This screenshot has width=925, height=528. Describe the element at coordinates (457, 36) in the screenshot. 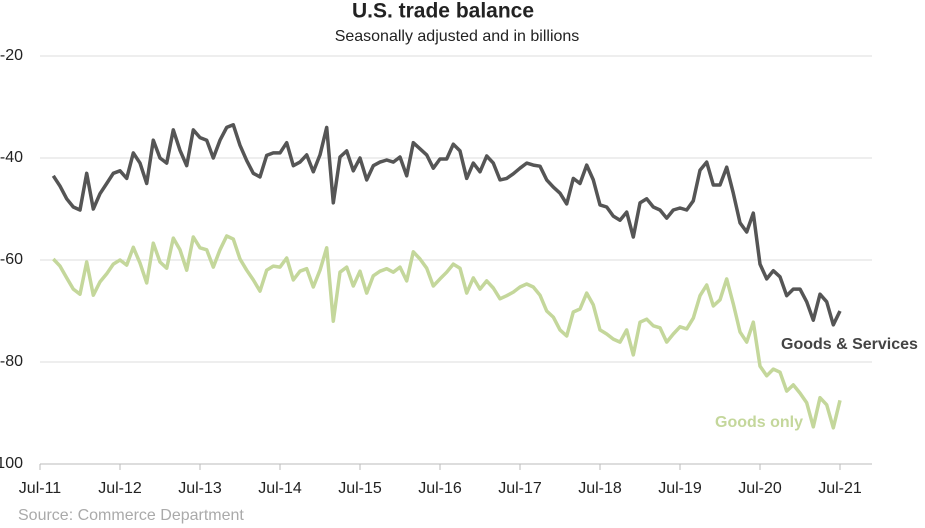

I see `chart-subtitle: Seasonally adjusted and in billions` at that location.